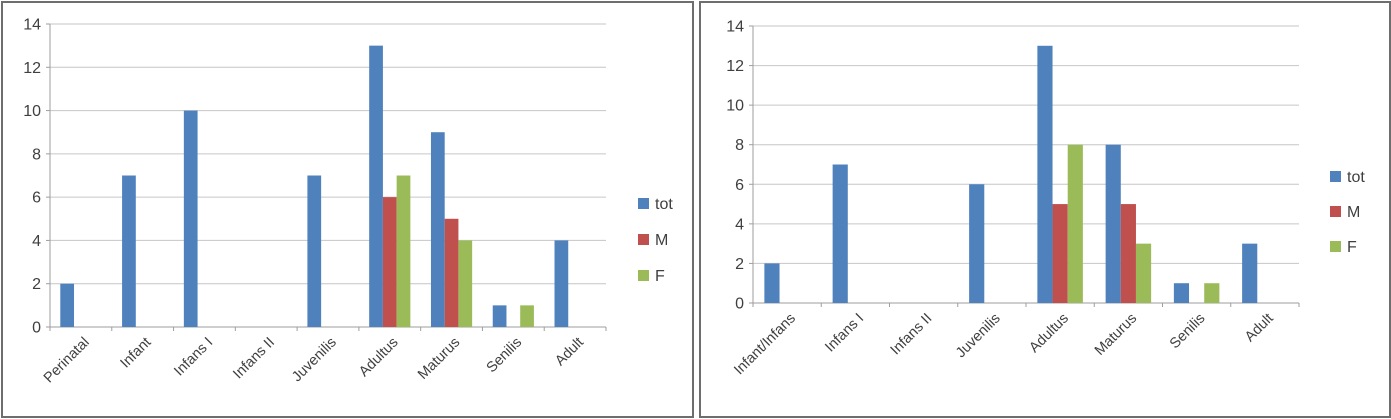 The image size is (1391, 419). Describe the element at coordinates (765, 345) in the screenshot. I see `x-category-label: Infant/Infans` at that location.